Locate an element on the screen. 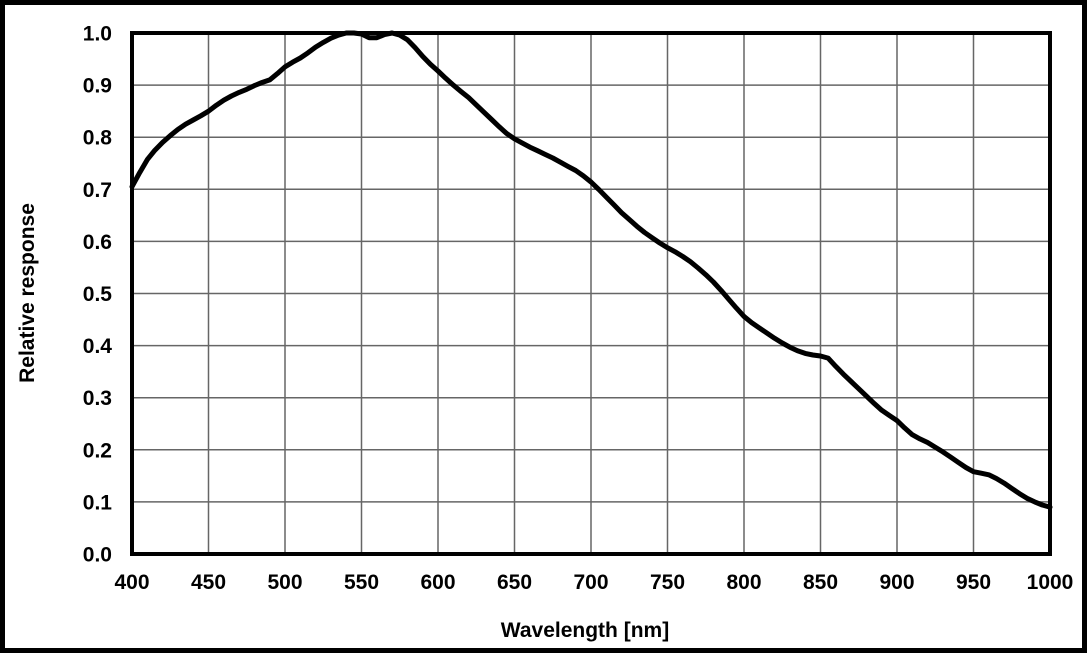 The image size is (1087, 653). y-tick-labels: 0.0 0.1 0.2 0.3 0.4 0.5 0.6 0.7 0.8 0.9 1.0 is located at coordinates (98, 295).